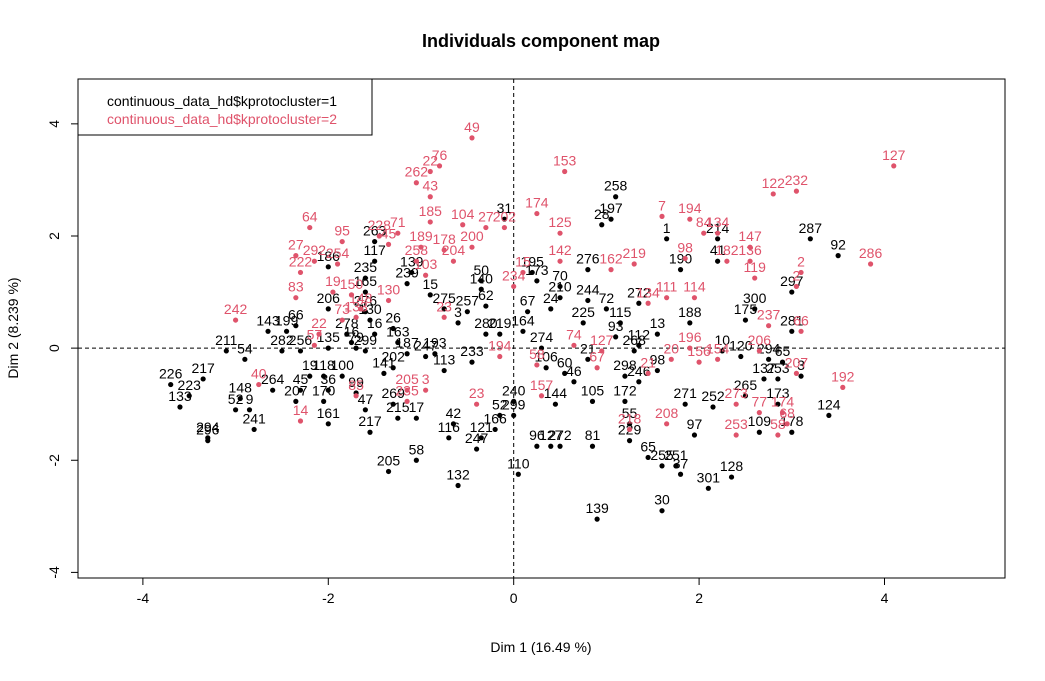  Describe the element at coordinates (394, 393) in the screenshot. I see `point-label: 269` at that location.